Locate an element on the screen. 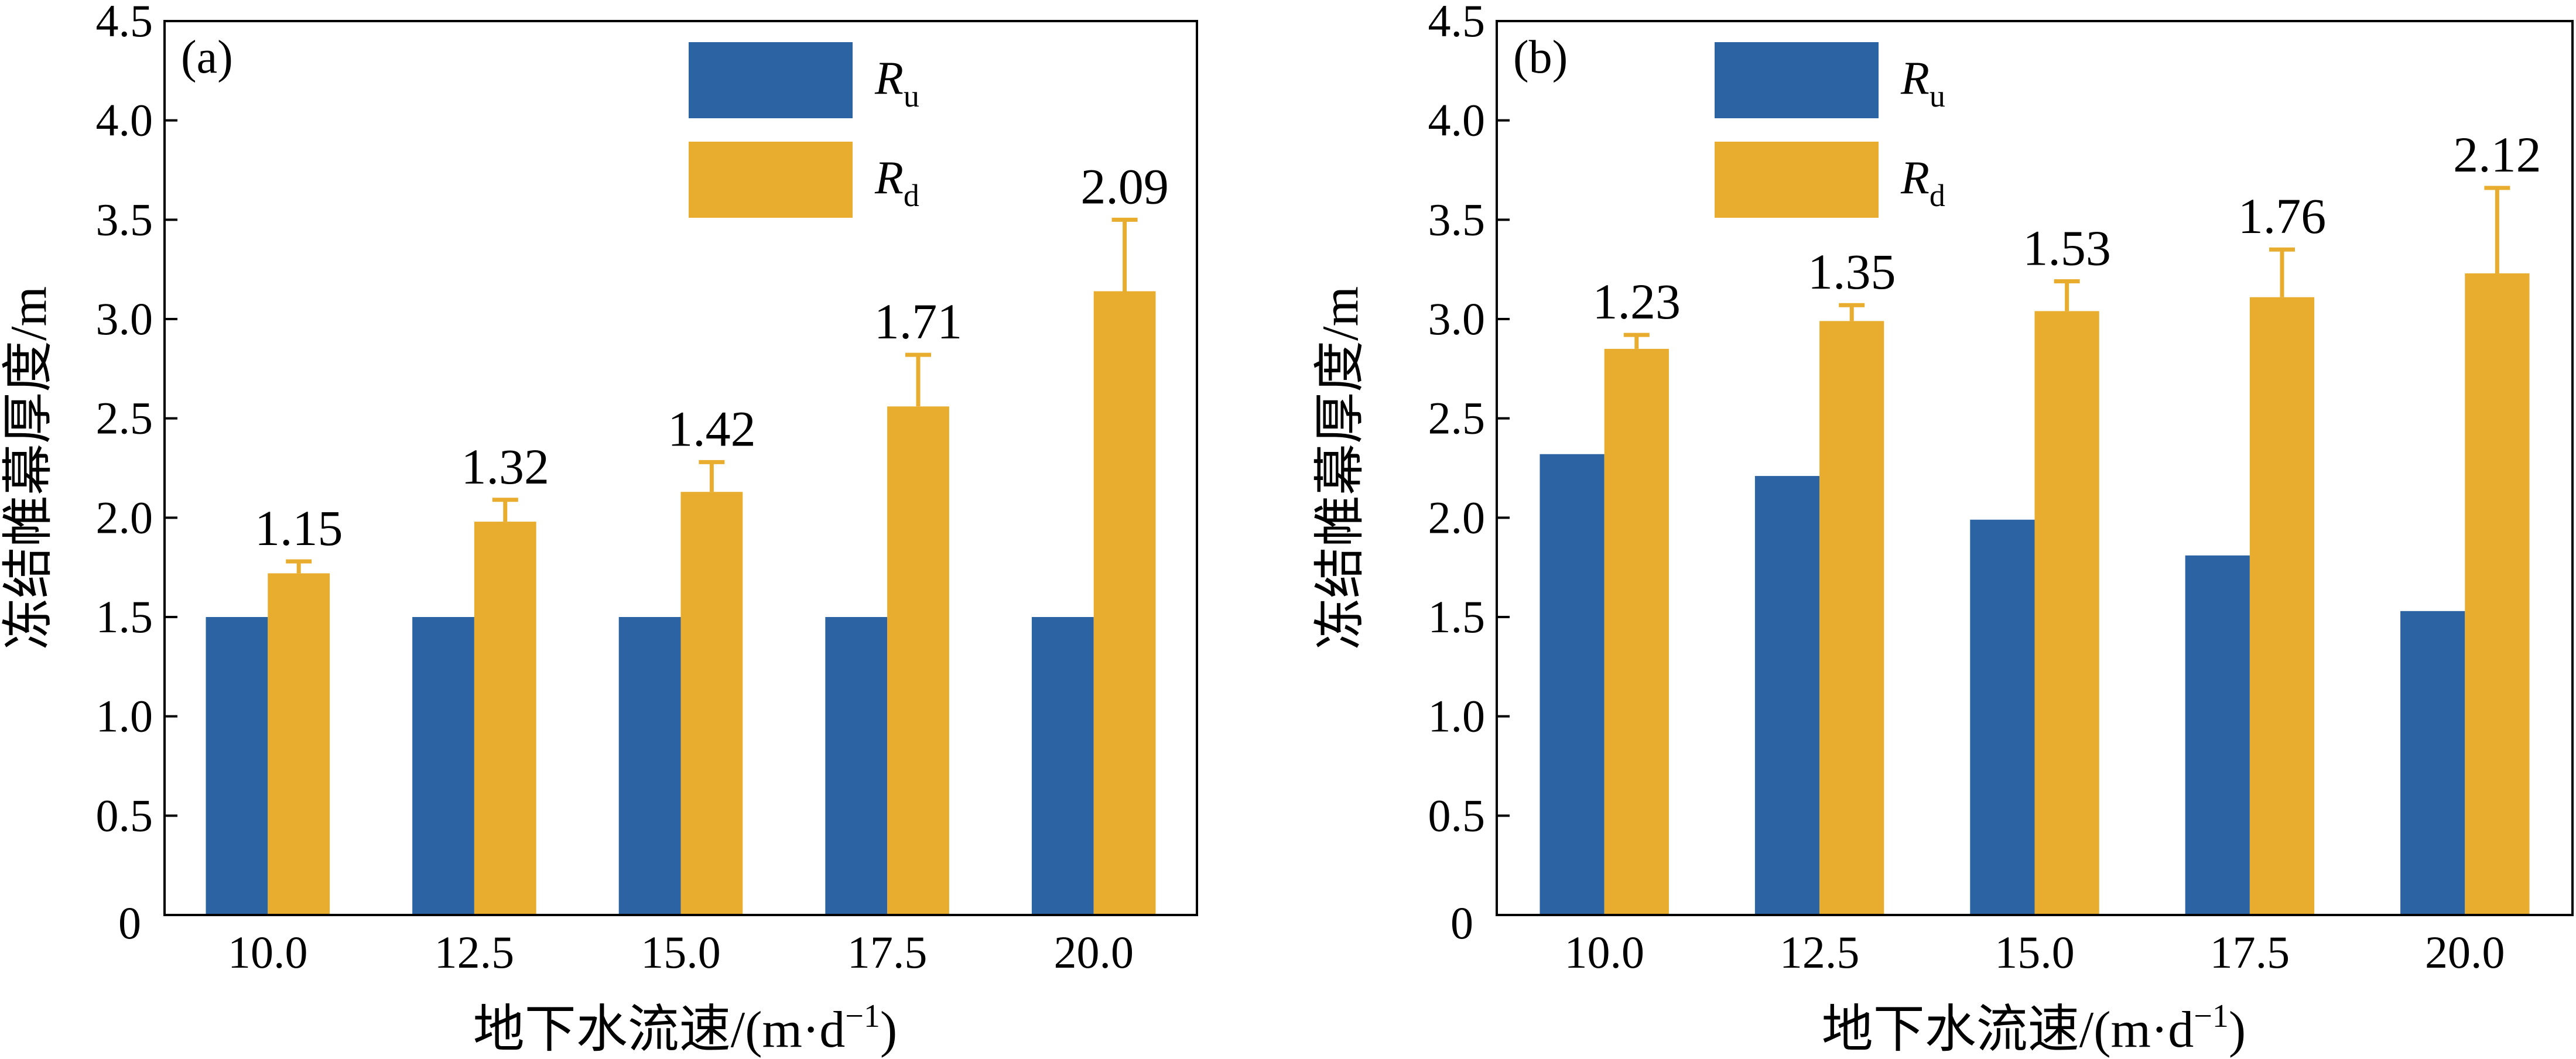  data-label-17.5: 1.76 is located at coordinates (2282, 216).